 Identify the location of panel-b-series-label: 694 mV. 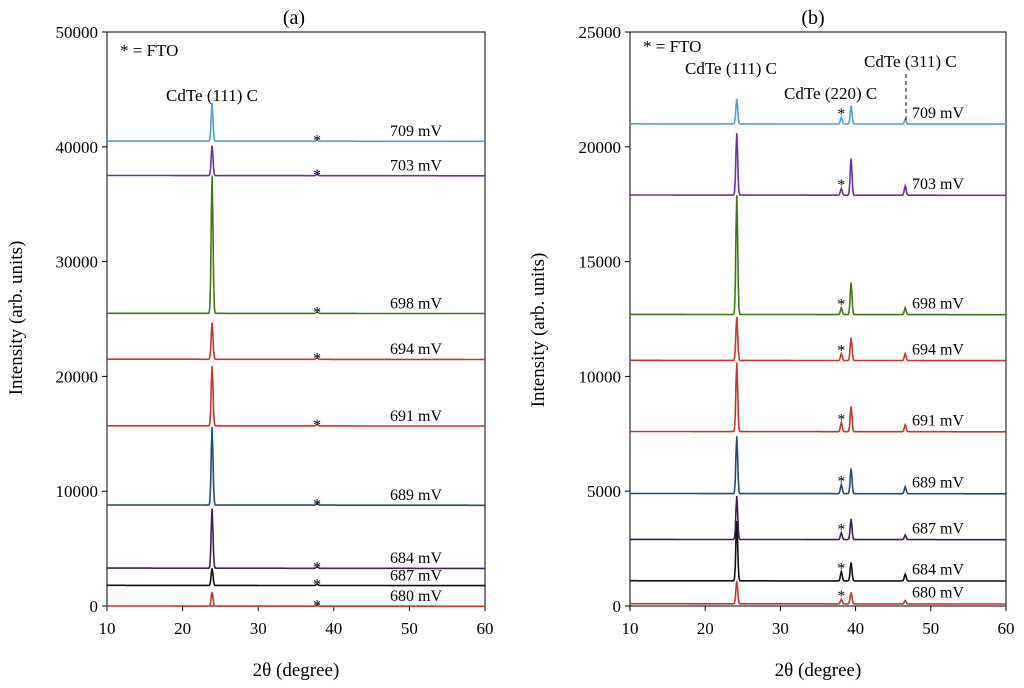
(938, 349).